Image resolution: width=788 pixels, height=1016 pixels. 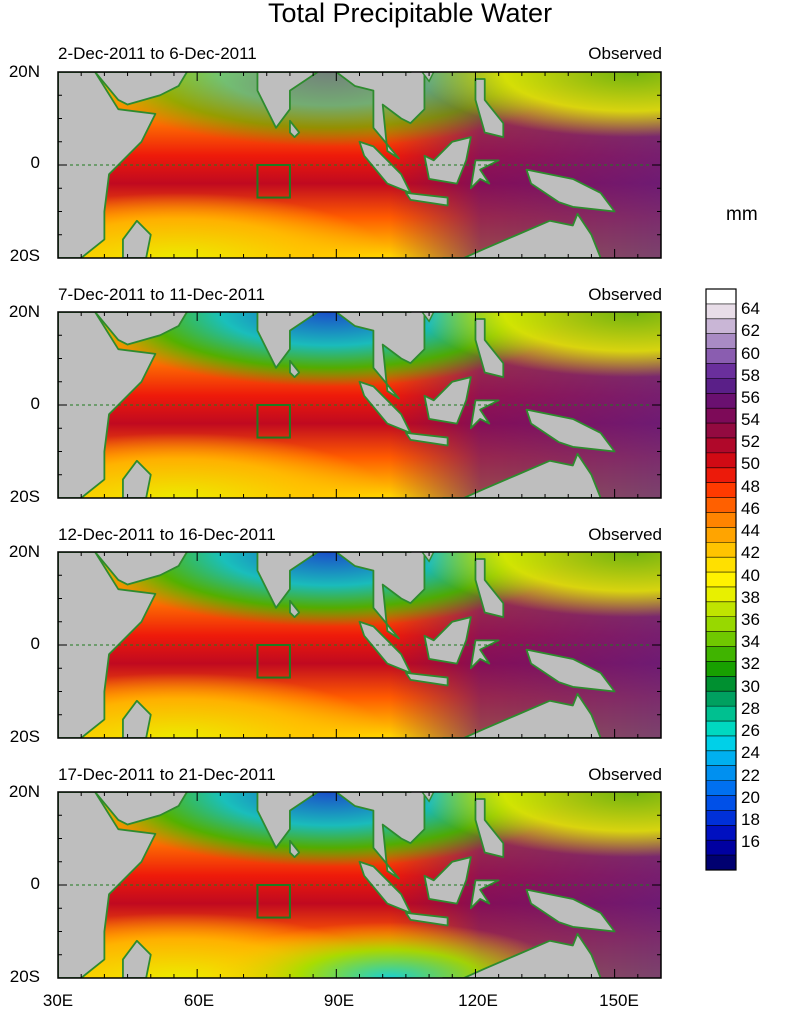 What do you see at coordinates (750, 641) in the screenshot?
I see `colorbar-label: 34` at bounding box center [750, 641].